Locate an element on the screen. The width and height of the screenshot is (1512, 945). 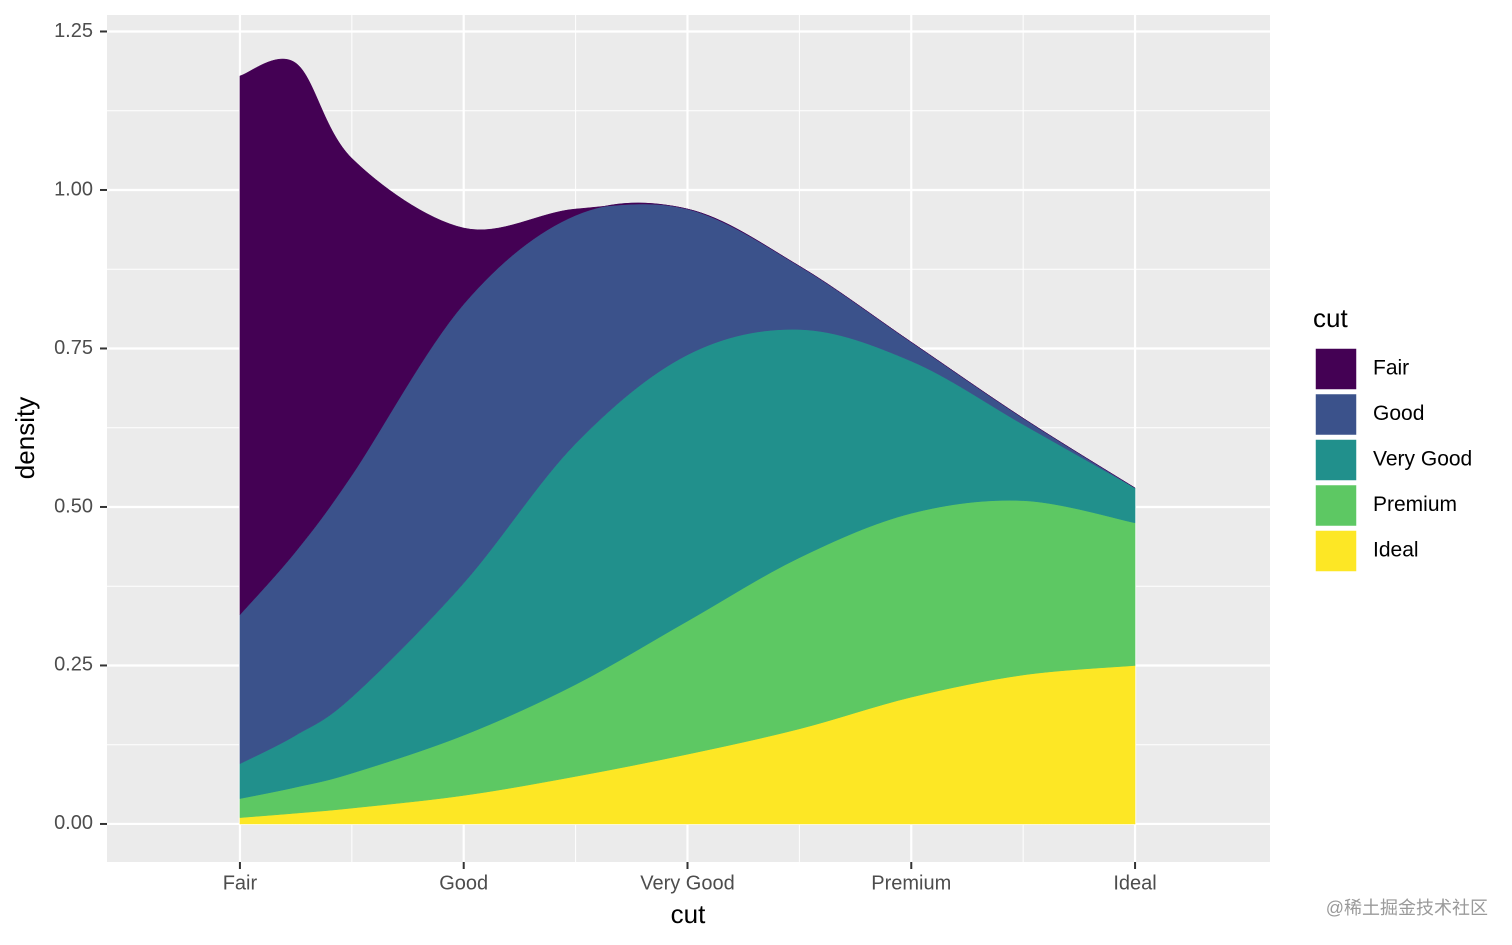
legend-label: Ideal is located at coordinates (1396, 550).